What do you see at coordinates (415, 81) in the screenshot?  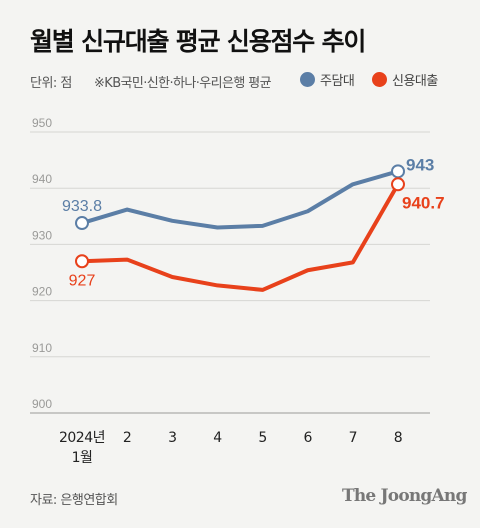 I see `legend-label-credit: 신용대출` at bounding box center [415, 81].